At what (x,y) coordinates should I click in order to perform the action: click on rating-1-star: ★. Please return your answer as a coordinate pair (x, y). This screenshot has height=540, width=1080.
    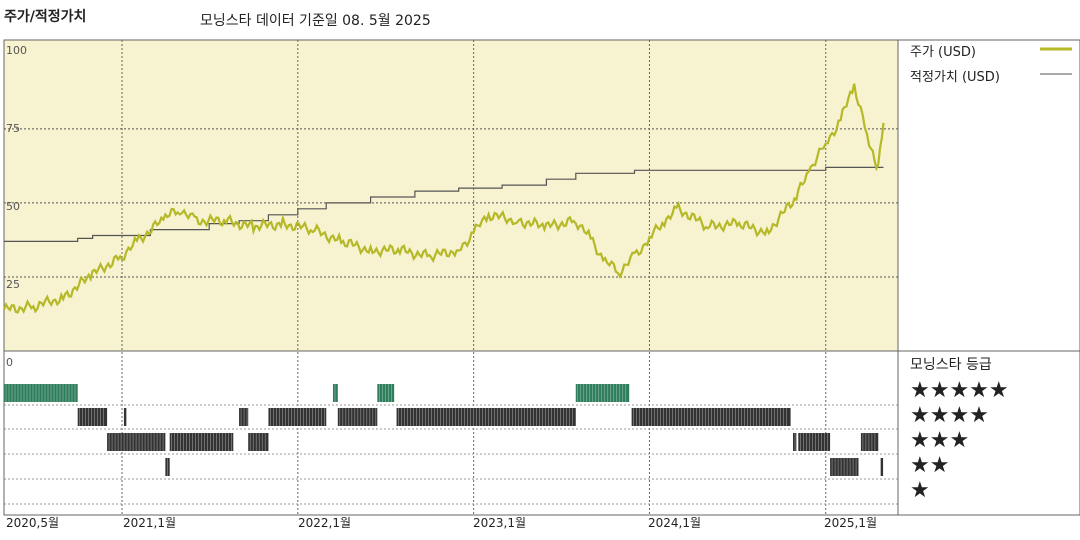
    Looking at the image, I should click on (920, 490).